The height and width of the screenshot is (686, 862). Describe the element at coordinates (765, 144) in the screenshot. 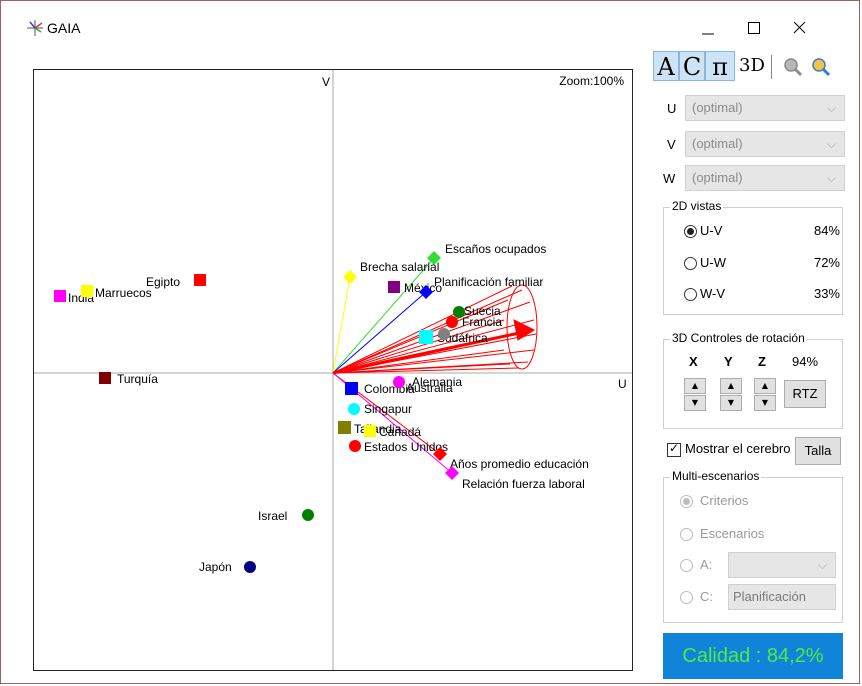

I see `axis-v-select: (optimal) ⌵` at that location.